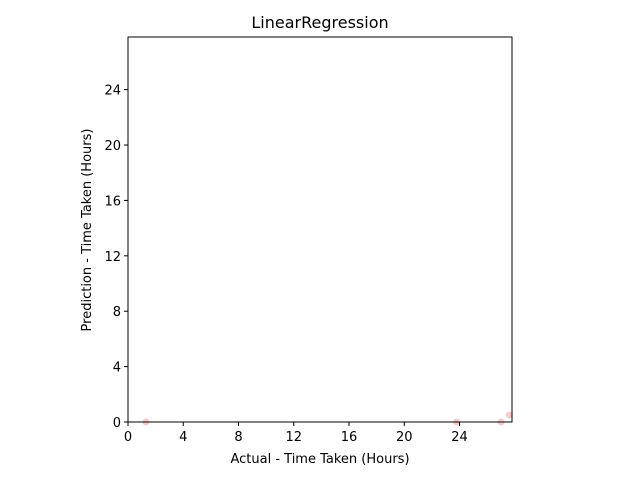 This screenshot has width=640, height=480. I want to click on y-tick-label: 12, so click(112, 257).